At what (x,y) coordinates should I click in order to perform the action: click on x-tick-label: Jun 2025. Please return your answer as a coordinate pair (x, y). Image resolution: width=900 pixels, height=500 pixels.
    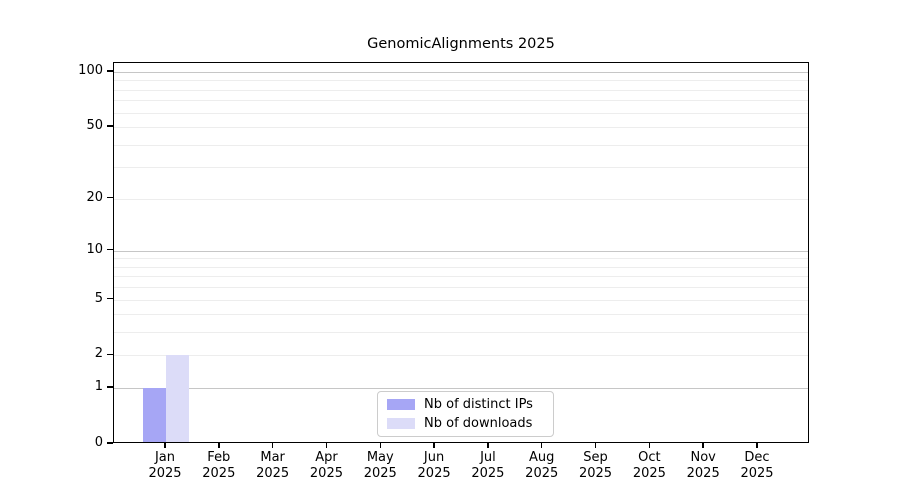
    Looking at the image, I should click on (434, 465).